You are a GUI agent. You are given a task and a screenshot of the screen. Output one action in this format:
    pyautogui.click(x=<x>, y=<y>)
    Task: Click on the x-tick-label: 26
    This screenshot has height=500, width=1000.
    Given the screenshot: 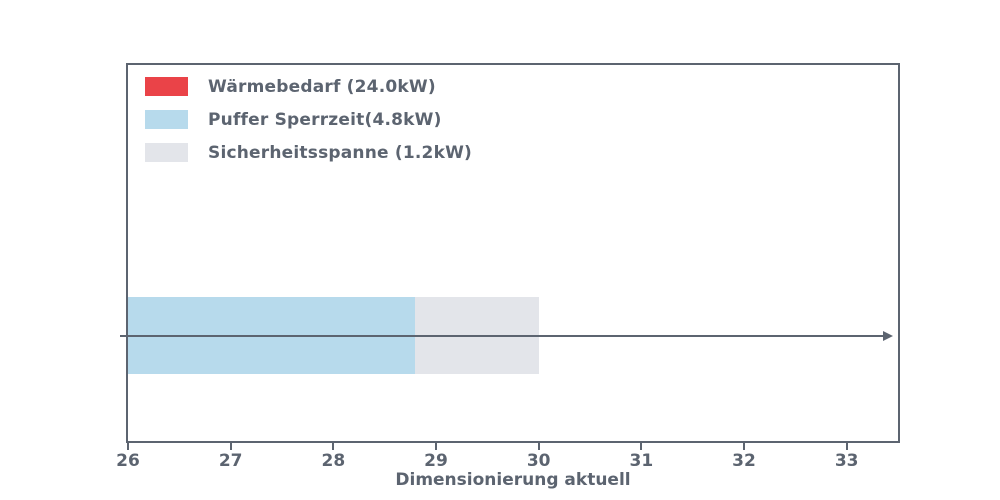 What is the action you would take?
    pyautogui.click(x=128, y=461)
    